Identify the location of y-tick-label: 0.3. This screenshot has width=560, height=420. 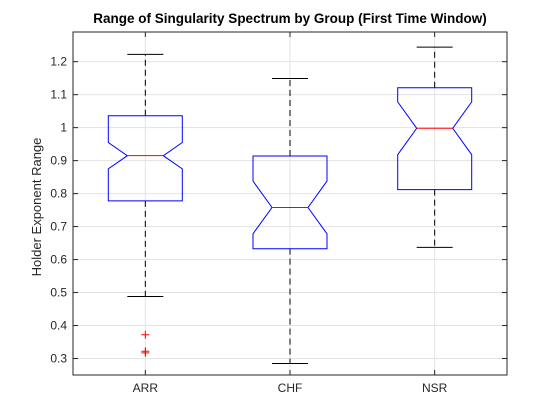
(58, 359).